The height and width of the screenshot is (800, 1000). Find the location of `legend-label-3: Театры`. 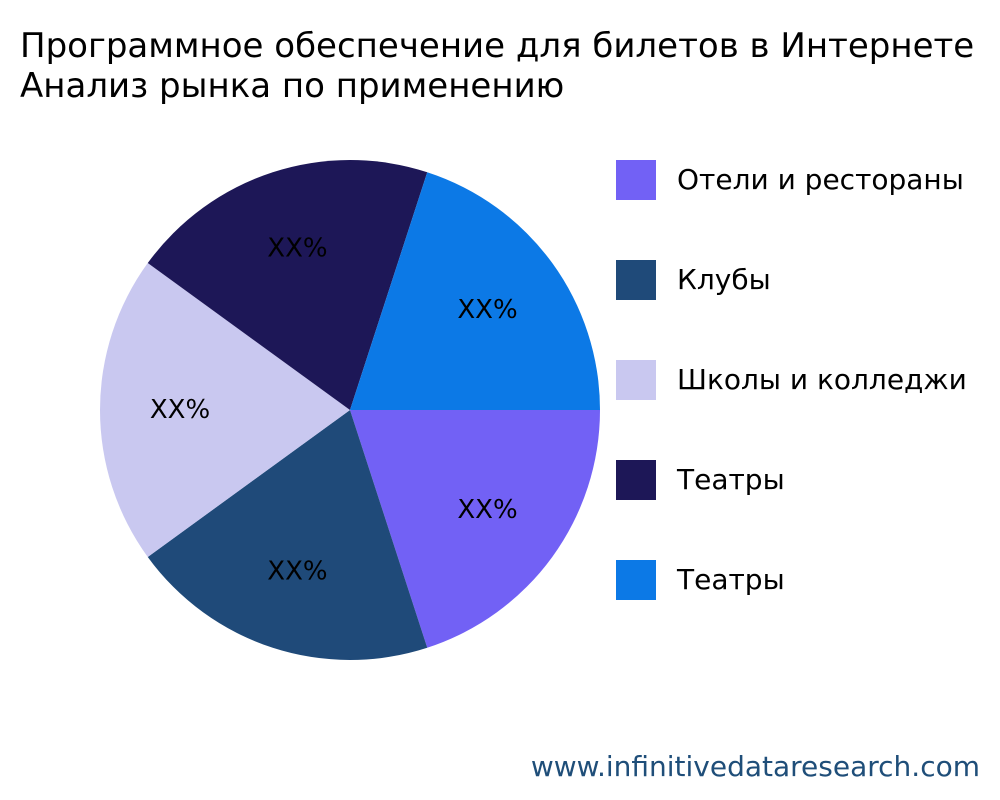

legend-label-3: Театры is located at coordinates (731, 479).